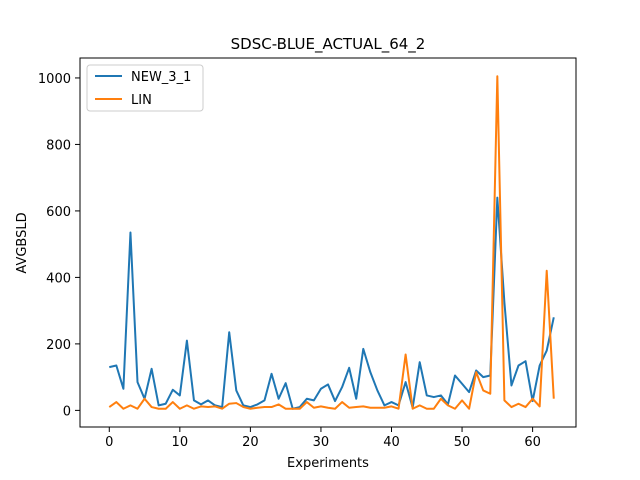 The width and height of the screenshot is (640, 480). What do you see at coordinates (328, 463) in the screenshot?
I see `x-axis-label: Experiments` at bounding box center [328, 463].